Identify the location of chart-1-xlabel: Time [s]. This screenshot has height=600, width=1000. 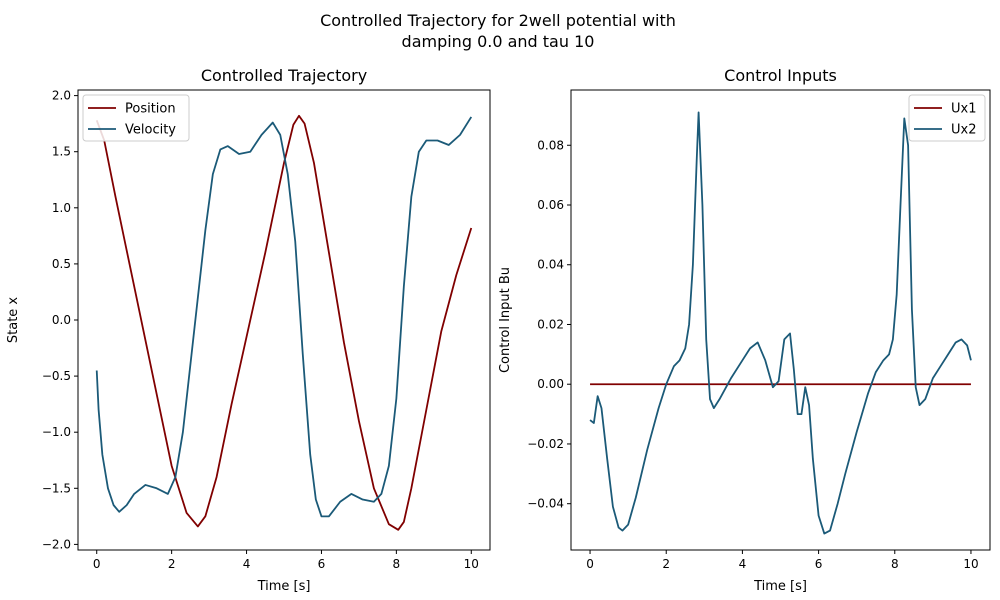
(780, 586).